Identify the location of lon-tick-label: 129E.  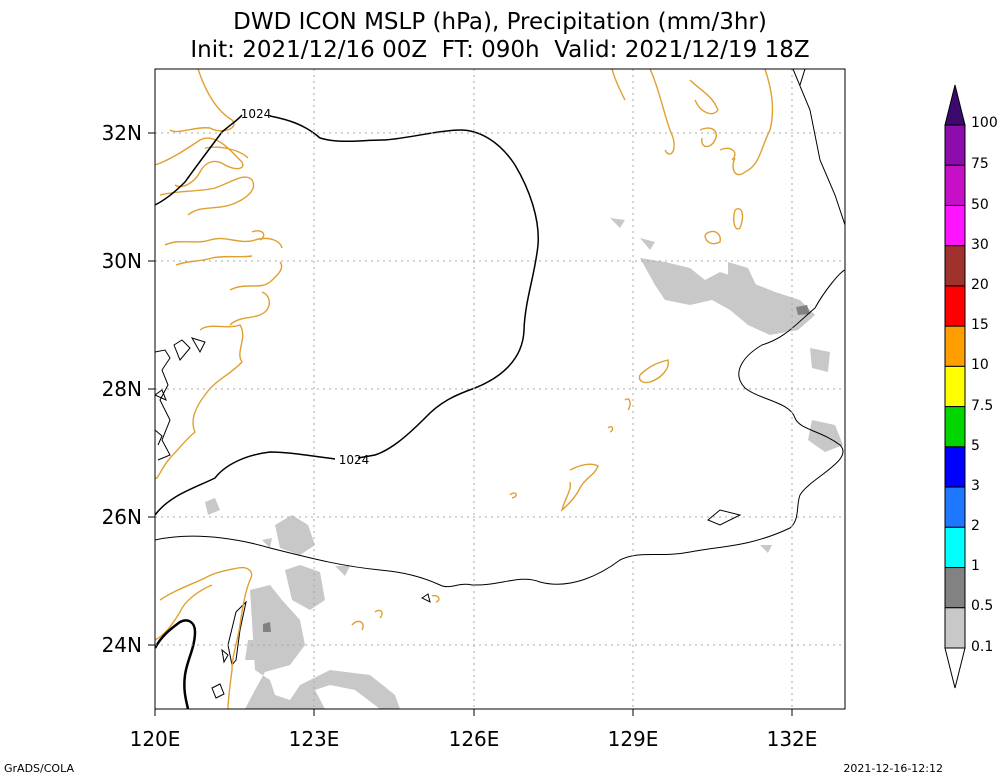
(633, 739).